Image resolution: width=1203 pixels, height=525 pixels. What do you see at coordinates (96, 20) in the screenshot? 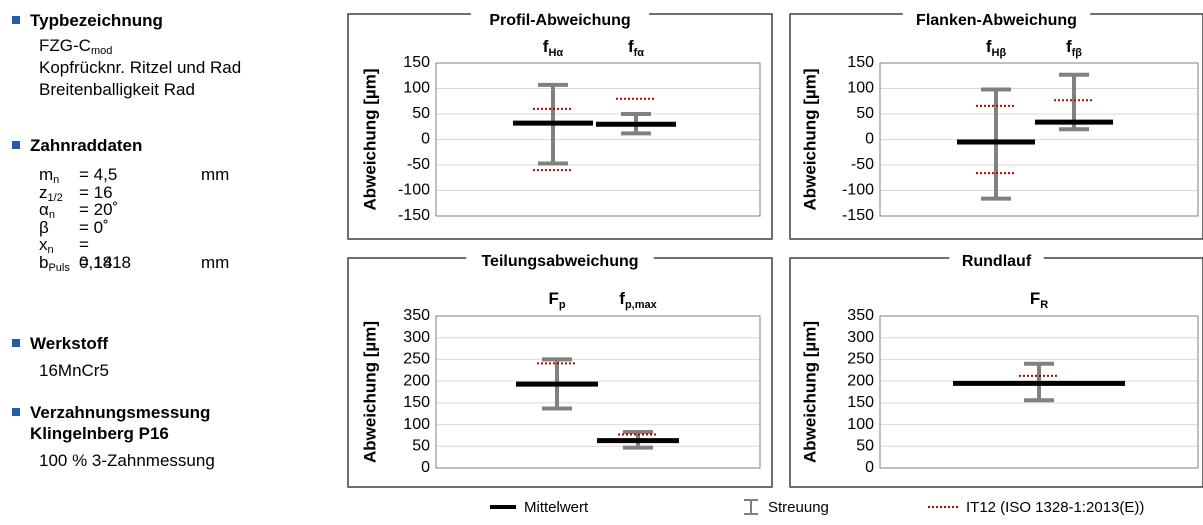
I see `typ-heading: Typbezeichnung` at bounding box center [96, 20].